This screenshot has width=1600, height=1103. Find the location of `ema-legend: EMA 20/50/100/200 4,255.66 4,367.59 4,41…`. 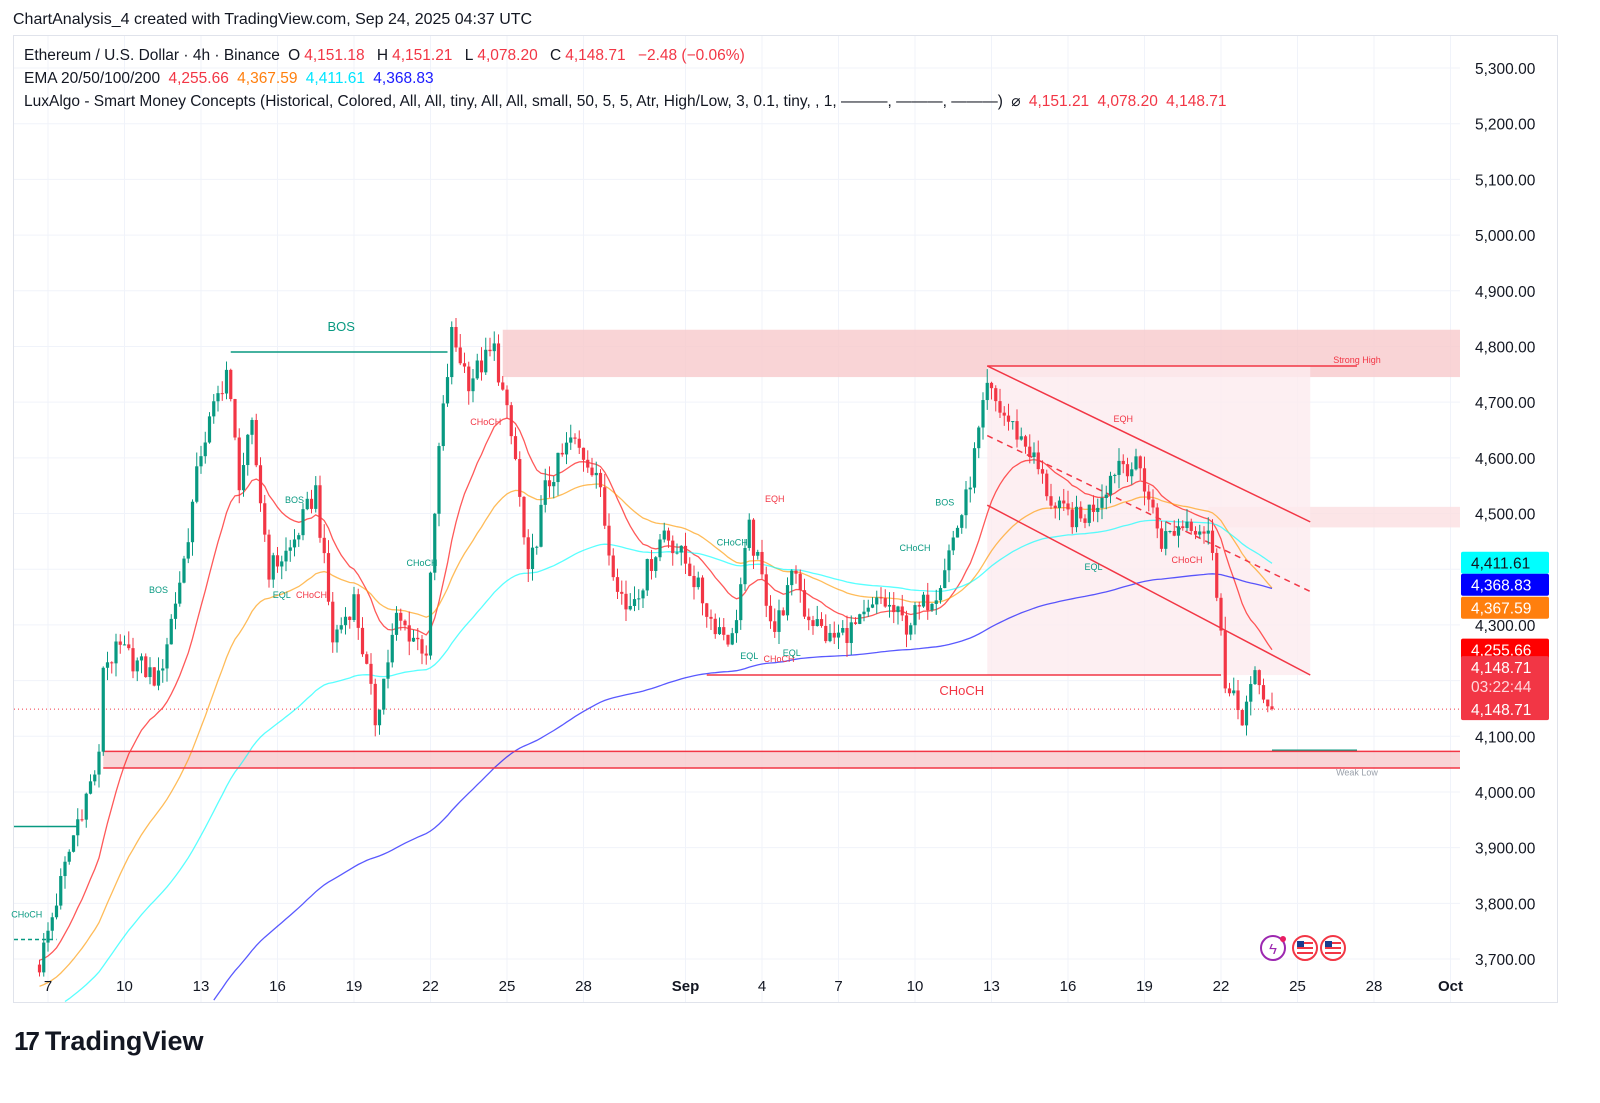

ema-legend: EMA 20/50/100/200 4,255.66 4,367.59 4,41… is located at coordinates (231, 79).